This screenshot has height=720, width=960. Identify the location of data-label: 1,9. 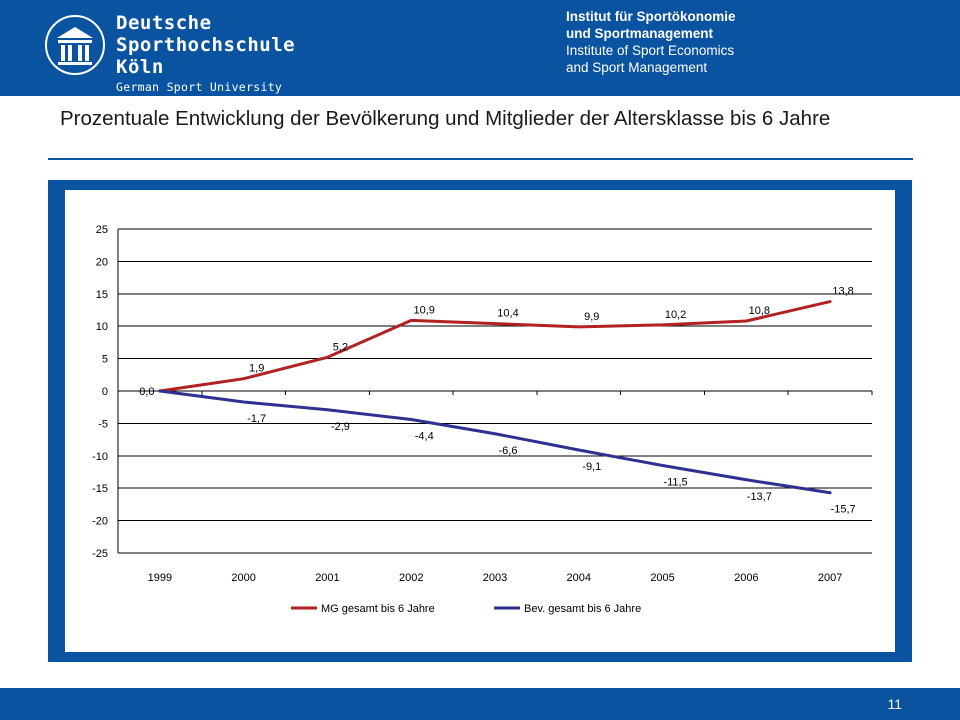
(256, 369).